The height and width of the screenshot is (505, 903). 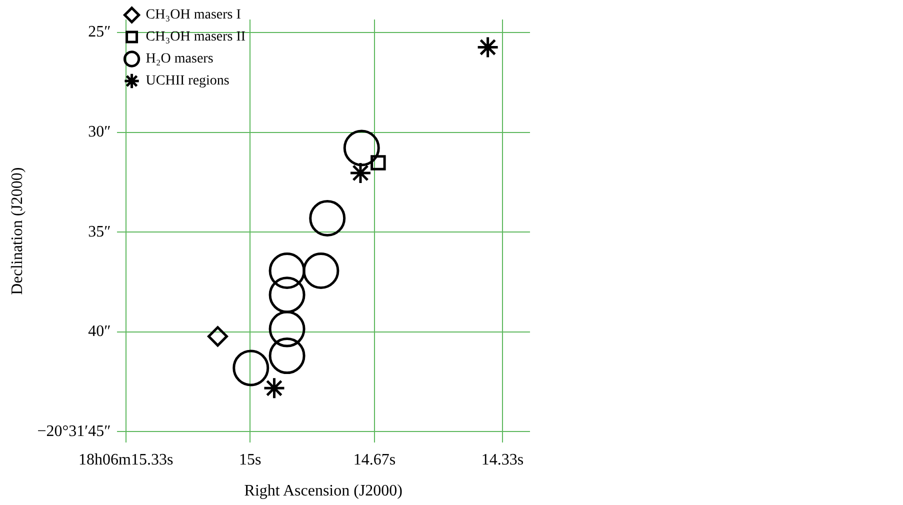 What do you see at coordinates (180, 59) in the screenshot?
I see `legend-label: H₂O masers` at bounding box center [180, 59].